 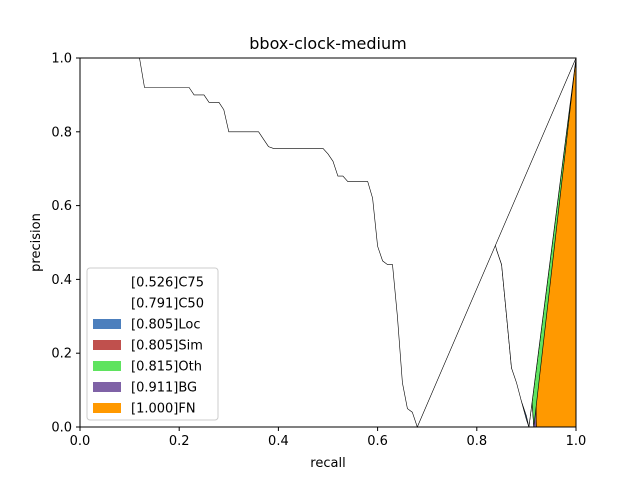 I want to click on x-axis-label: recall, so click(x=327, y=463).